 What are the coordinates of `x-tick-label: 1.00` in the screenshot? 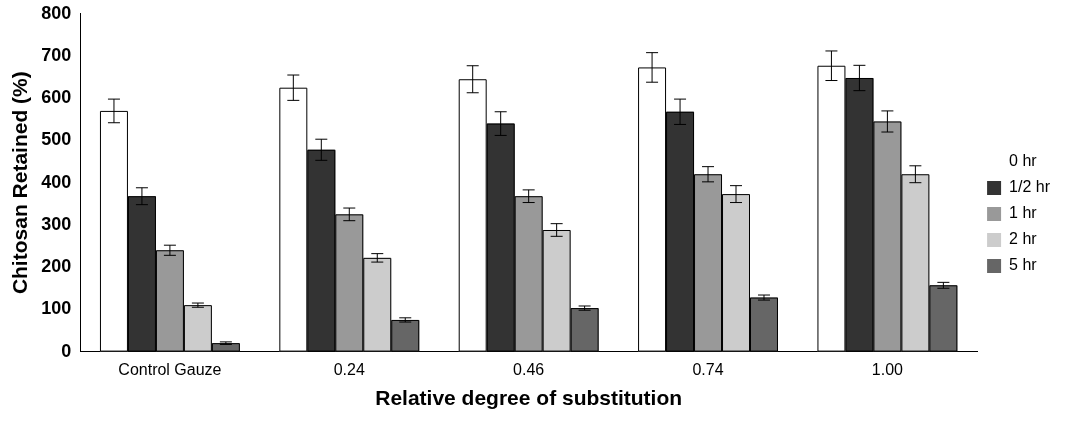 It's located at (887, 369).